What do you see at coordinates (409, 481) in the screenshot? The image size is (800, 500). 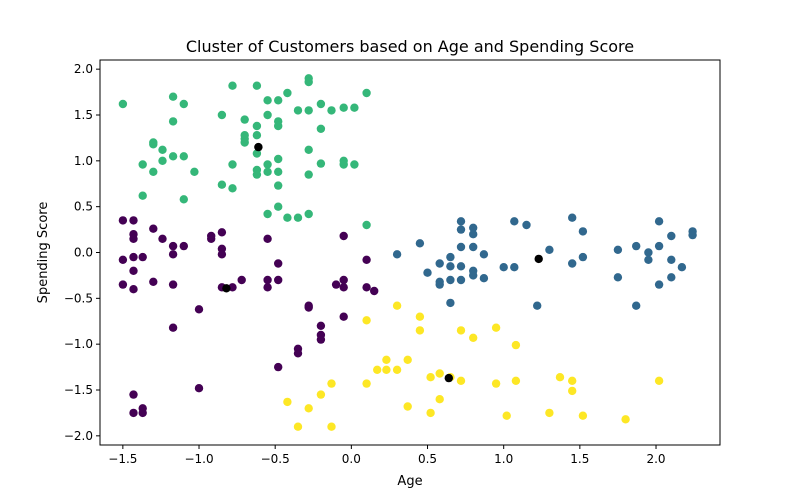 I see `x-axis-label: Age` at bounding box center [409, 481].